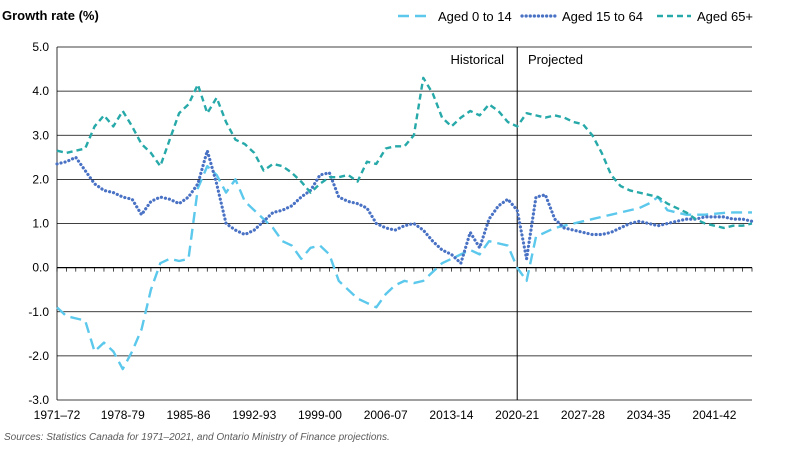  I want to click on y-tick-label: 5.0, so click(40, 47).